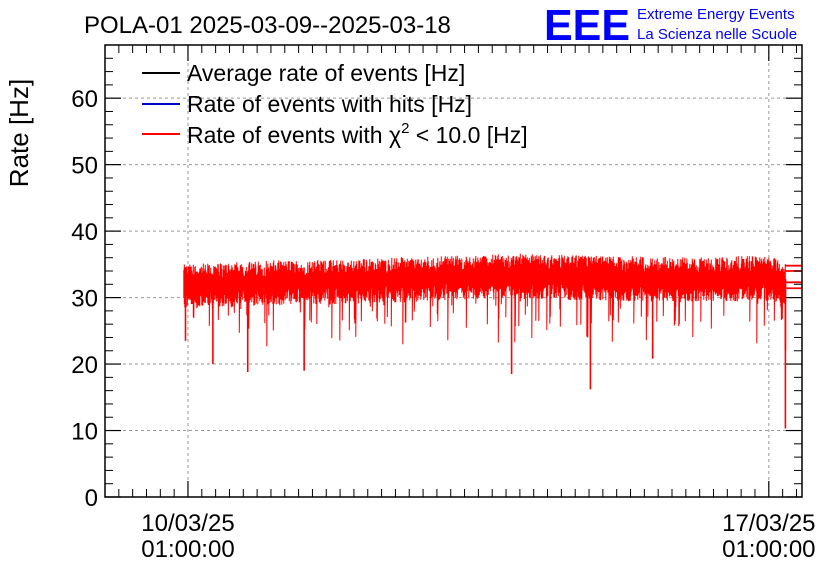  Describe the element at coordinates (19, 133) in the screenshot. I see `y-axis-label: Rate [Hz]` at that location.